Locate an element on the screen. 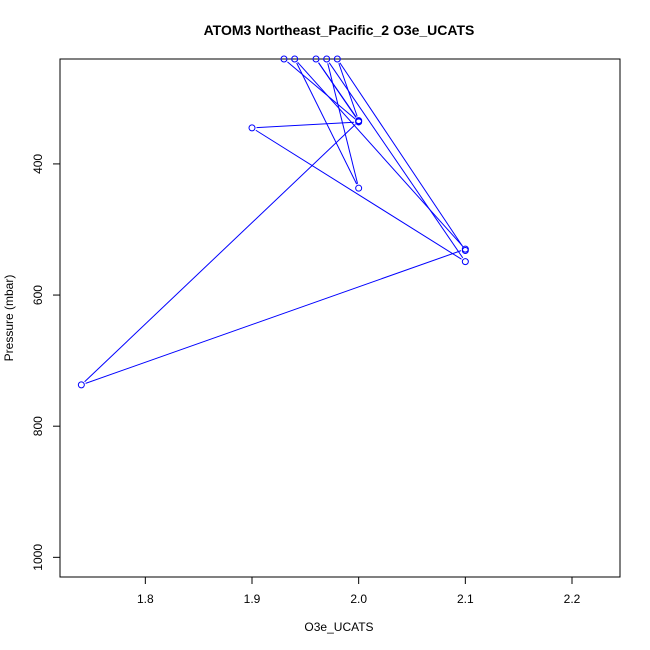 This screenshot has width=650, height=650. y-tick-label: 400 is located at coordinates (38, 164).